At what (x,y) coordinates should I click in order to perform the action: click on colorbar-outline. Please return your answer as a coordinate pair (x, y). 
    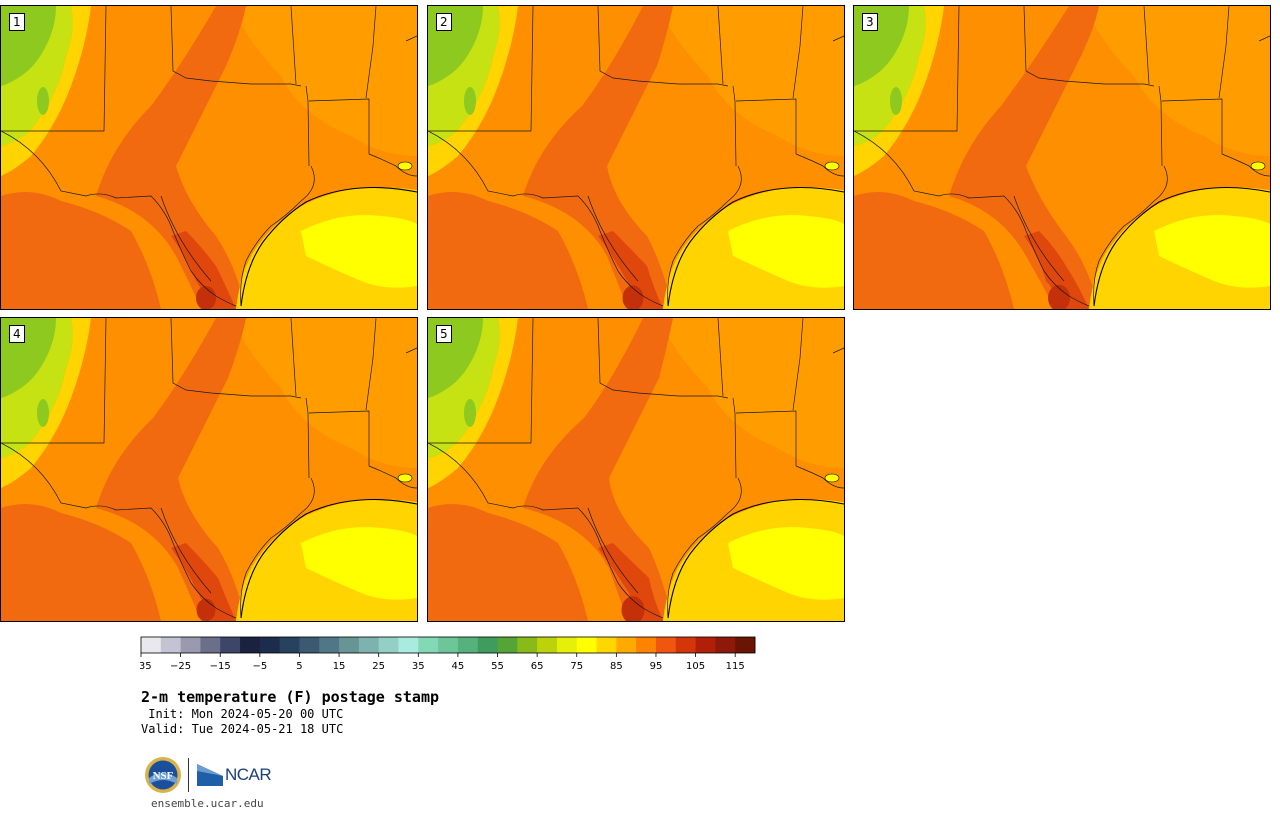
    Looking at the image, I should click on (448, 645).